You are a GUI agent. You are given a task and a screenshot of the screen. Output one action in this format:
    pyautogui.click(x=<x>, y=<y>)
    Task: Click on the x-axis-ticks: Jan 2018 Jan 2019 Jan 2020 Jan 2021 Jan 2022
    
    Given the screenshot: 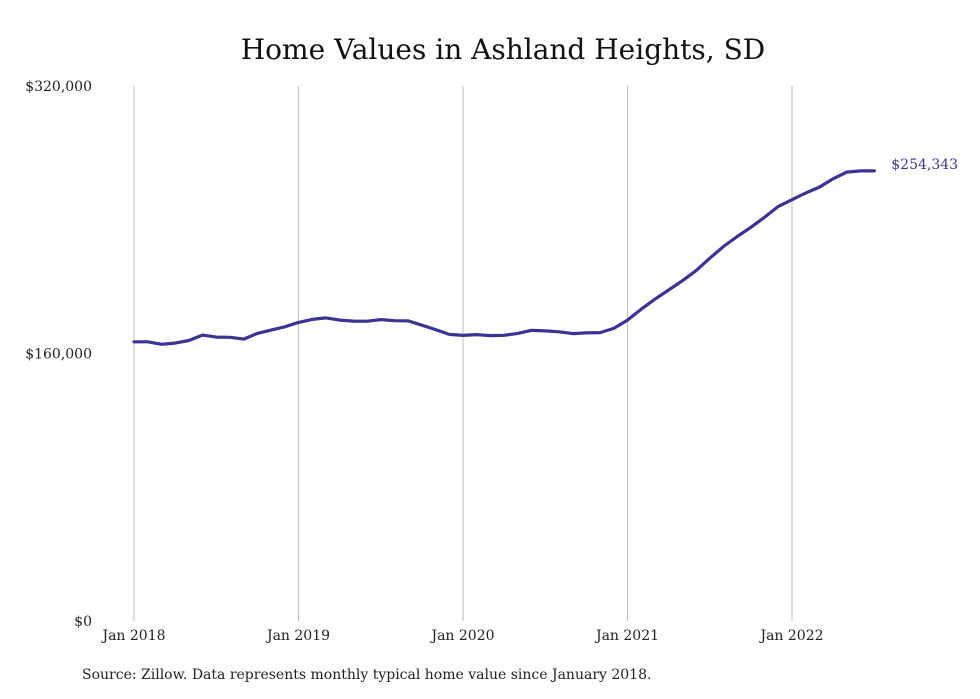 What is the action you would take?
    pyautogui.click(x=461, y=636)
    